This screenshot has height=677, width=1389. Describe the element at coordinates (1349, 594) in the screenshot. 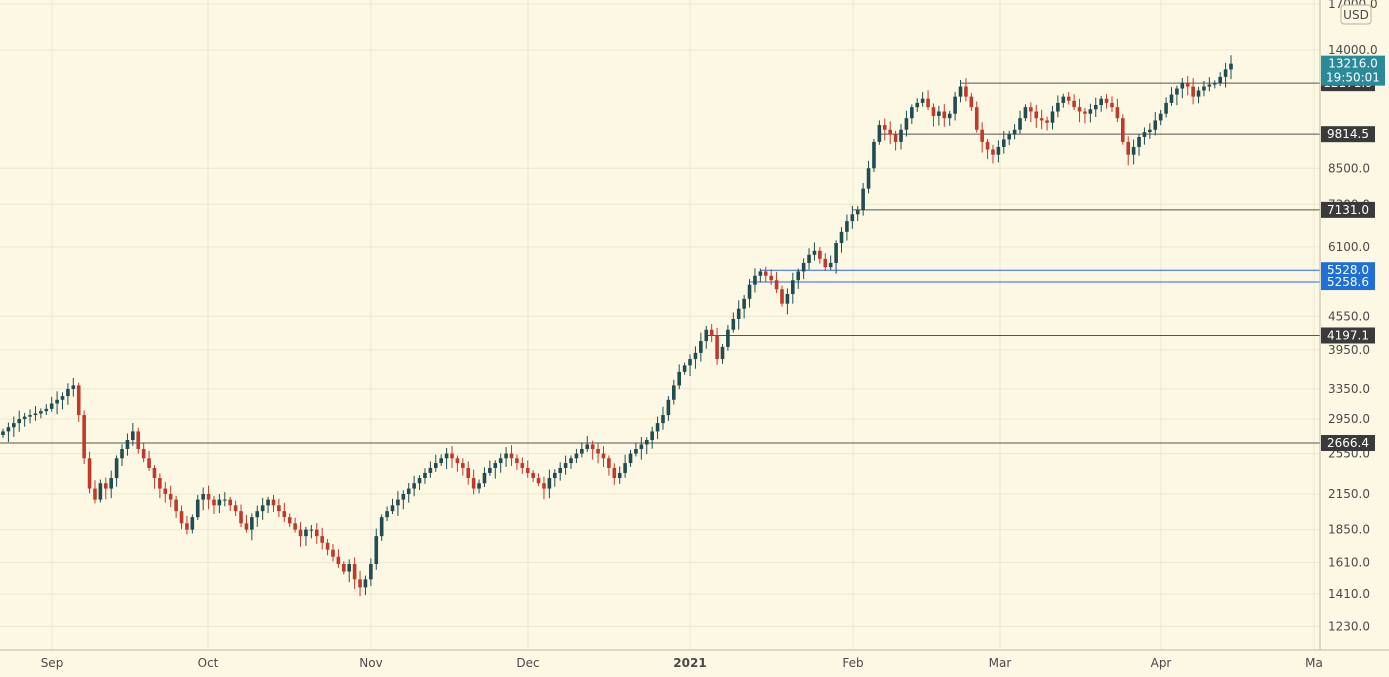

I see `price-tick-label: 1410.0` at that location.